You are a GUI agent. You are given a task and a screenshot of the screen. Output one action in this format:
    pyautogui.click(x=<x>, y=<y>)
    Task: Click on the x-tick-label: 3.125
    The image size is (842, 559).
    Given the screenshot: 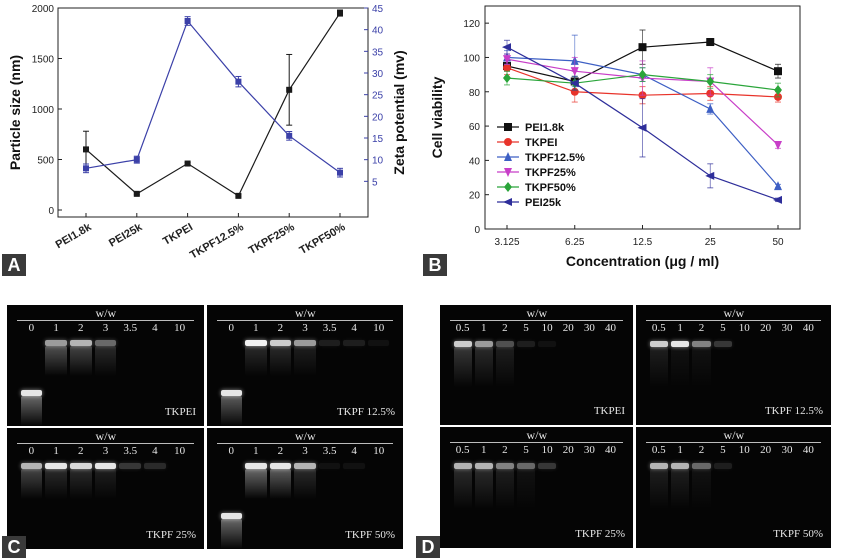 What is the action you would take?
    pyautogui.click(x=506, y=242)
    